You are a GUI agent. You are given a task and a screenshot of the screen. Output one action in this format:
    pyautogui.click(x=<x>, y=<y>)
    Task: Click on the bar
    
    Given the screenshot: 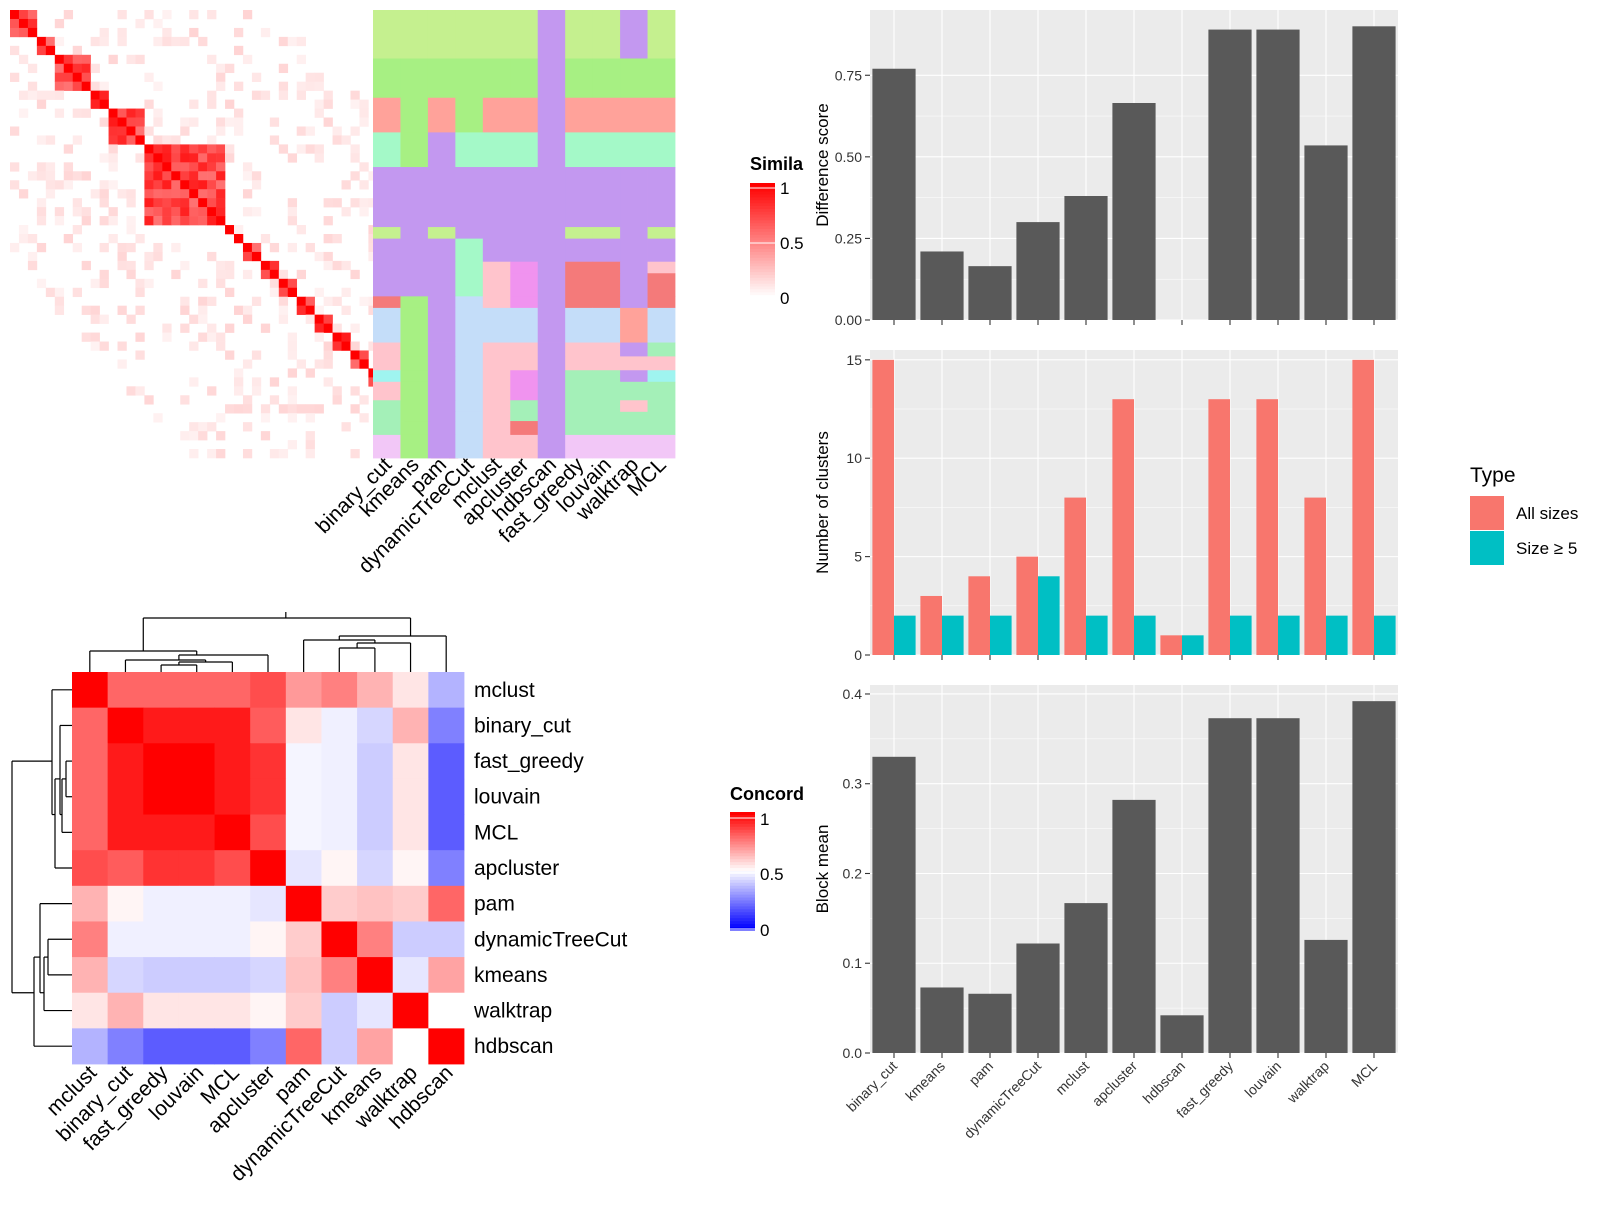 What is the action you would take?
    pyautogui.click(x=894, y=194)
    